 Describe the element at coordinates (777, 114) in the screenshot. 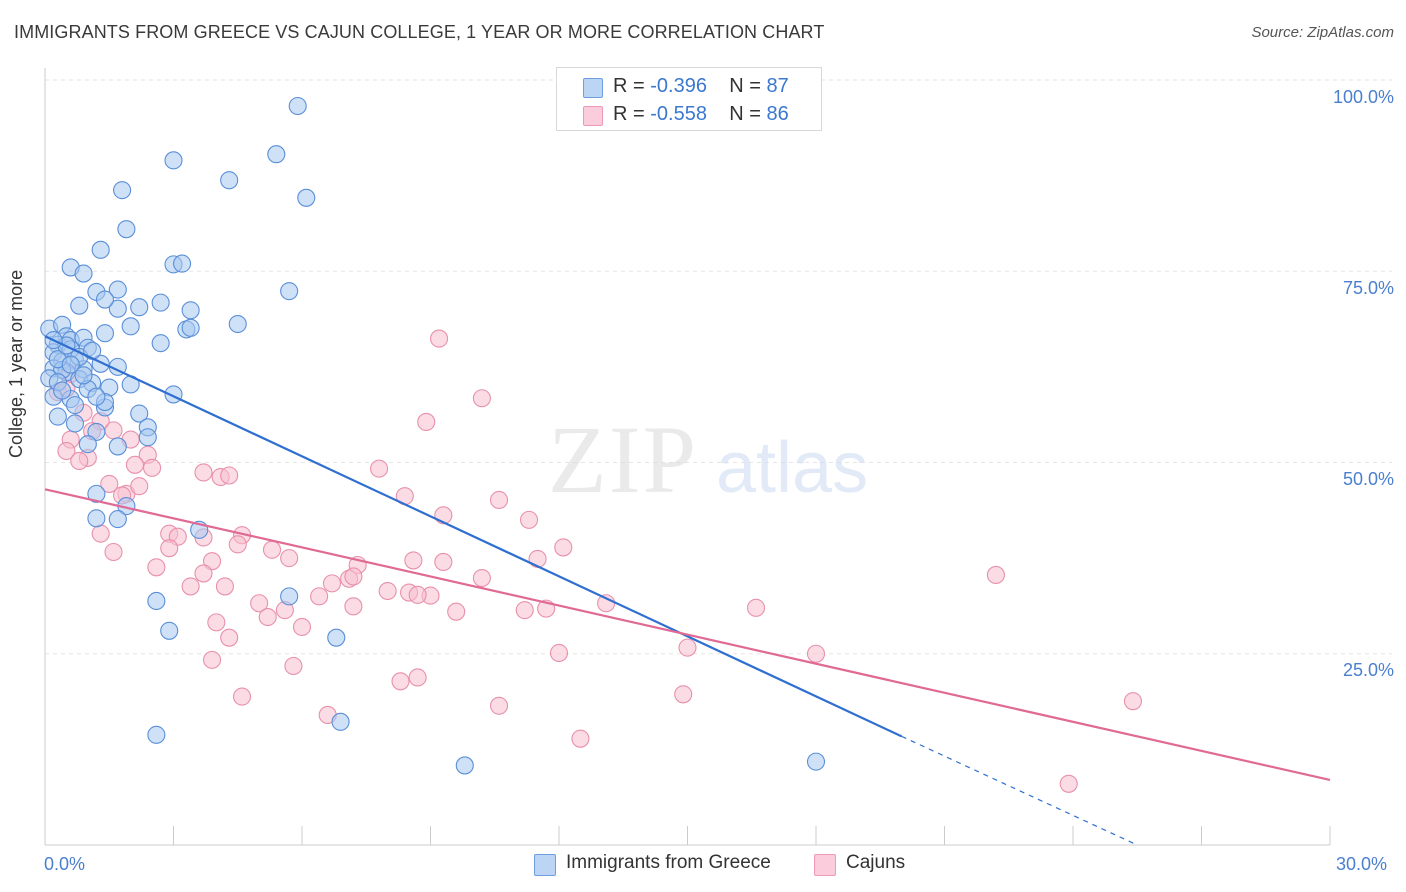

I see `legend-n-value: 86` at that location.